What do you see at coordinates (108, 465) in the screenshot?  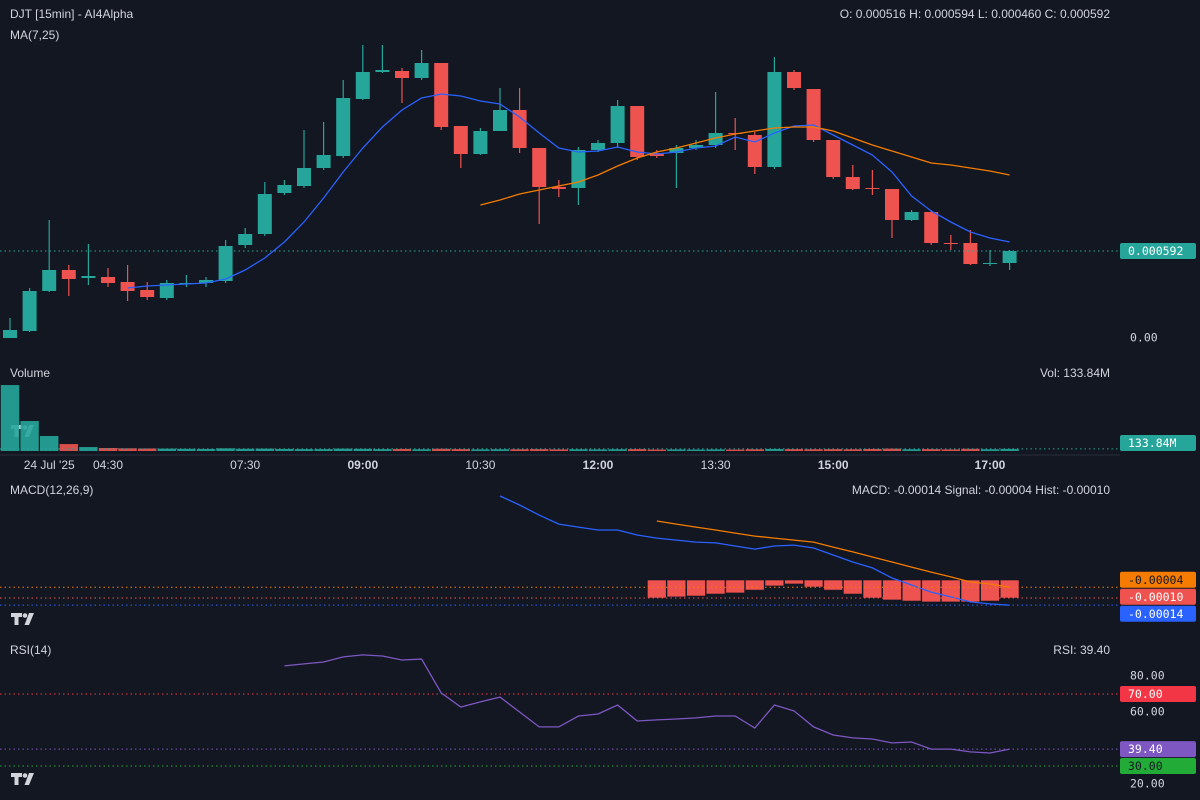 I see `x-tick-label: 04:30` at bounding box center [108, 465].